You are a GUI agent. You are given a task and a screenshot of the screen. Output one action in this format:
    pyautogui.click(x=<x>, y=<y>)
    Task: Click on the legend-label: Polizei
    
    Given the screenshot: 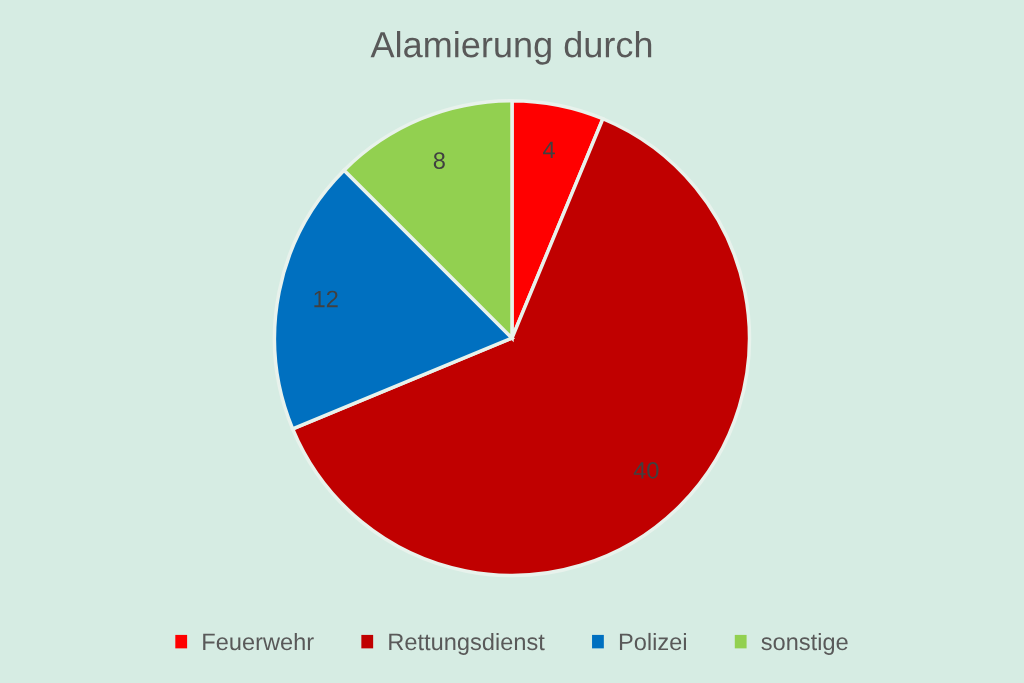 What is the action you would take?
    pyautogui.click(x=652, y=641)
    